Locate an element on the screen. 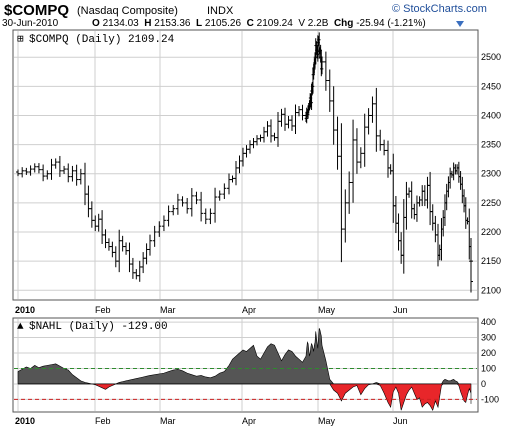 Image resolution: width=520 pixels, height=429 pixels. chevron-down-icon is located at coordinates (460, 24).